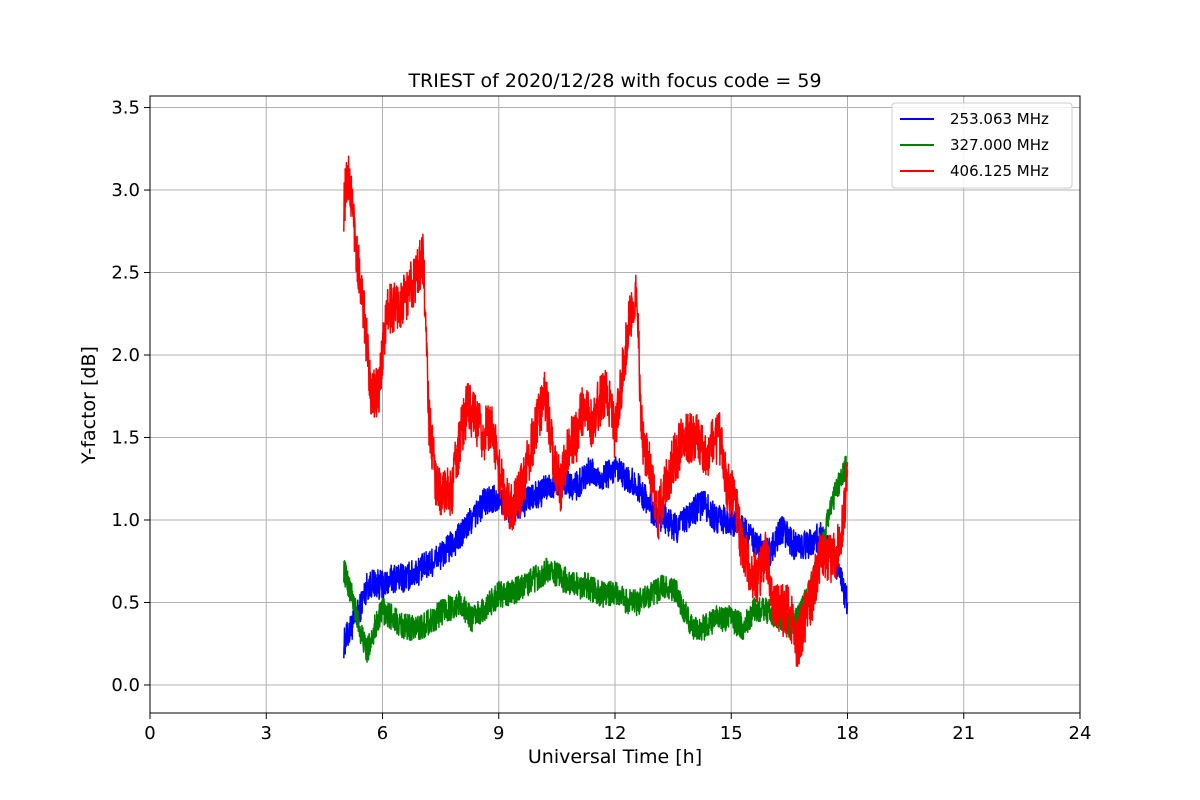 The image size is (1200, 800). I want to click on x-tick-label: 6, so click(382, 733).